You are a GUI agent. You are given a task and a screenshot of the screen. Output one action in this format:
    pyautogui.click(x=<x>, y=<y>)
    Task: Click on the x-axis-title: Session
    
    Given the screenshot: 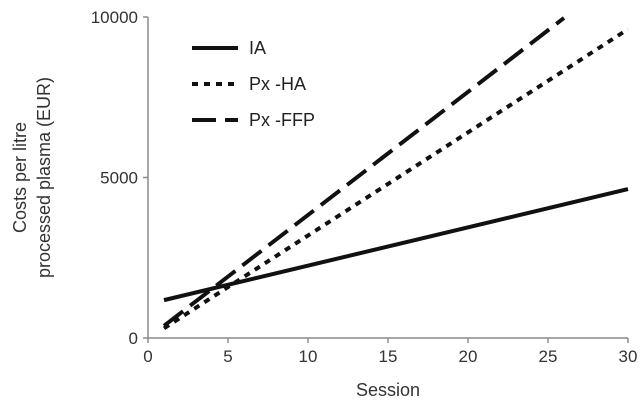 What is the action you would take?
    pyautogui.click(x=388, y=390)
    